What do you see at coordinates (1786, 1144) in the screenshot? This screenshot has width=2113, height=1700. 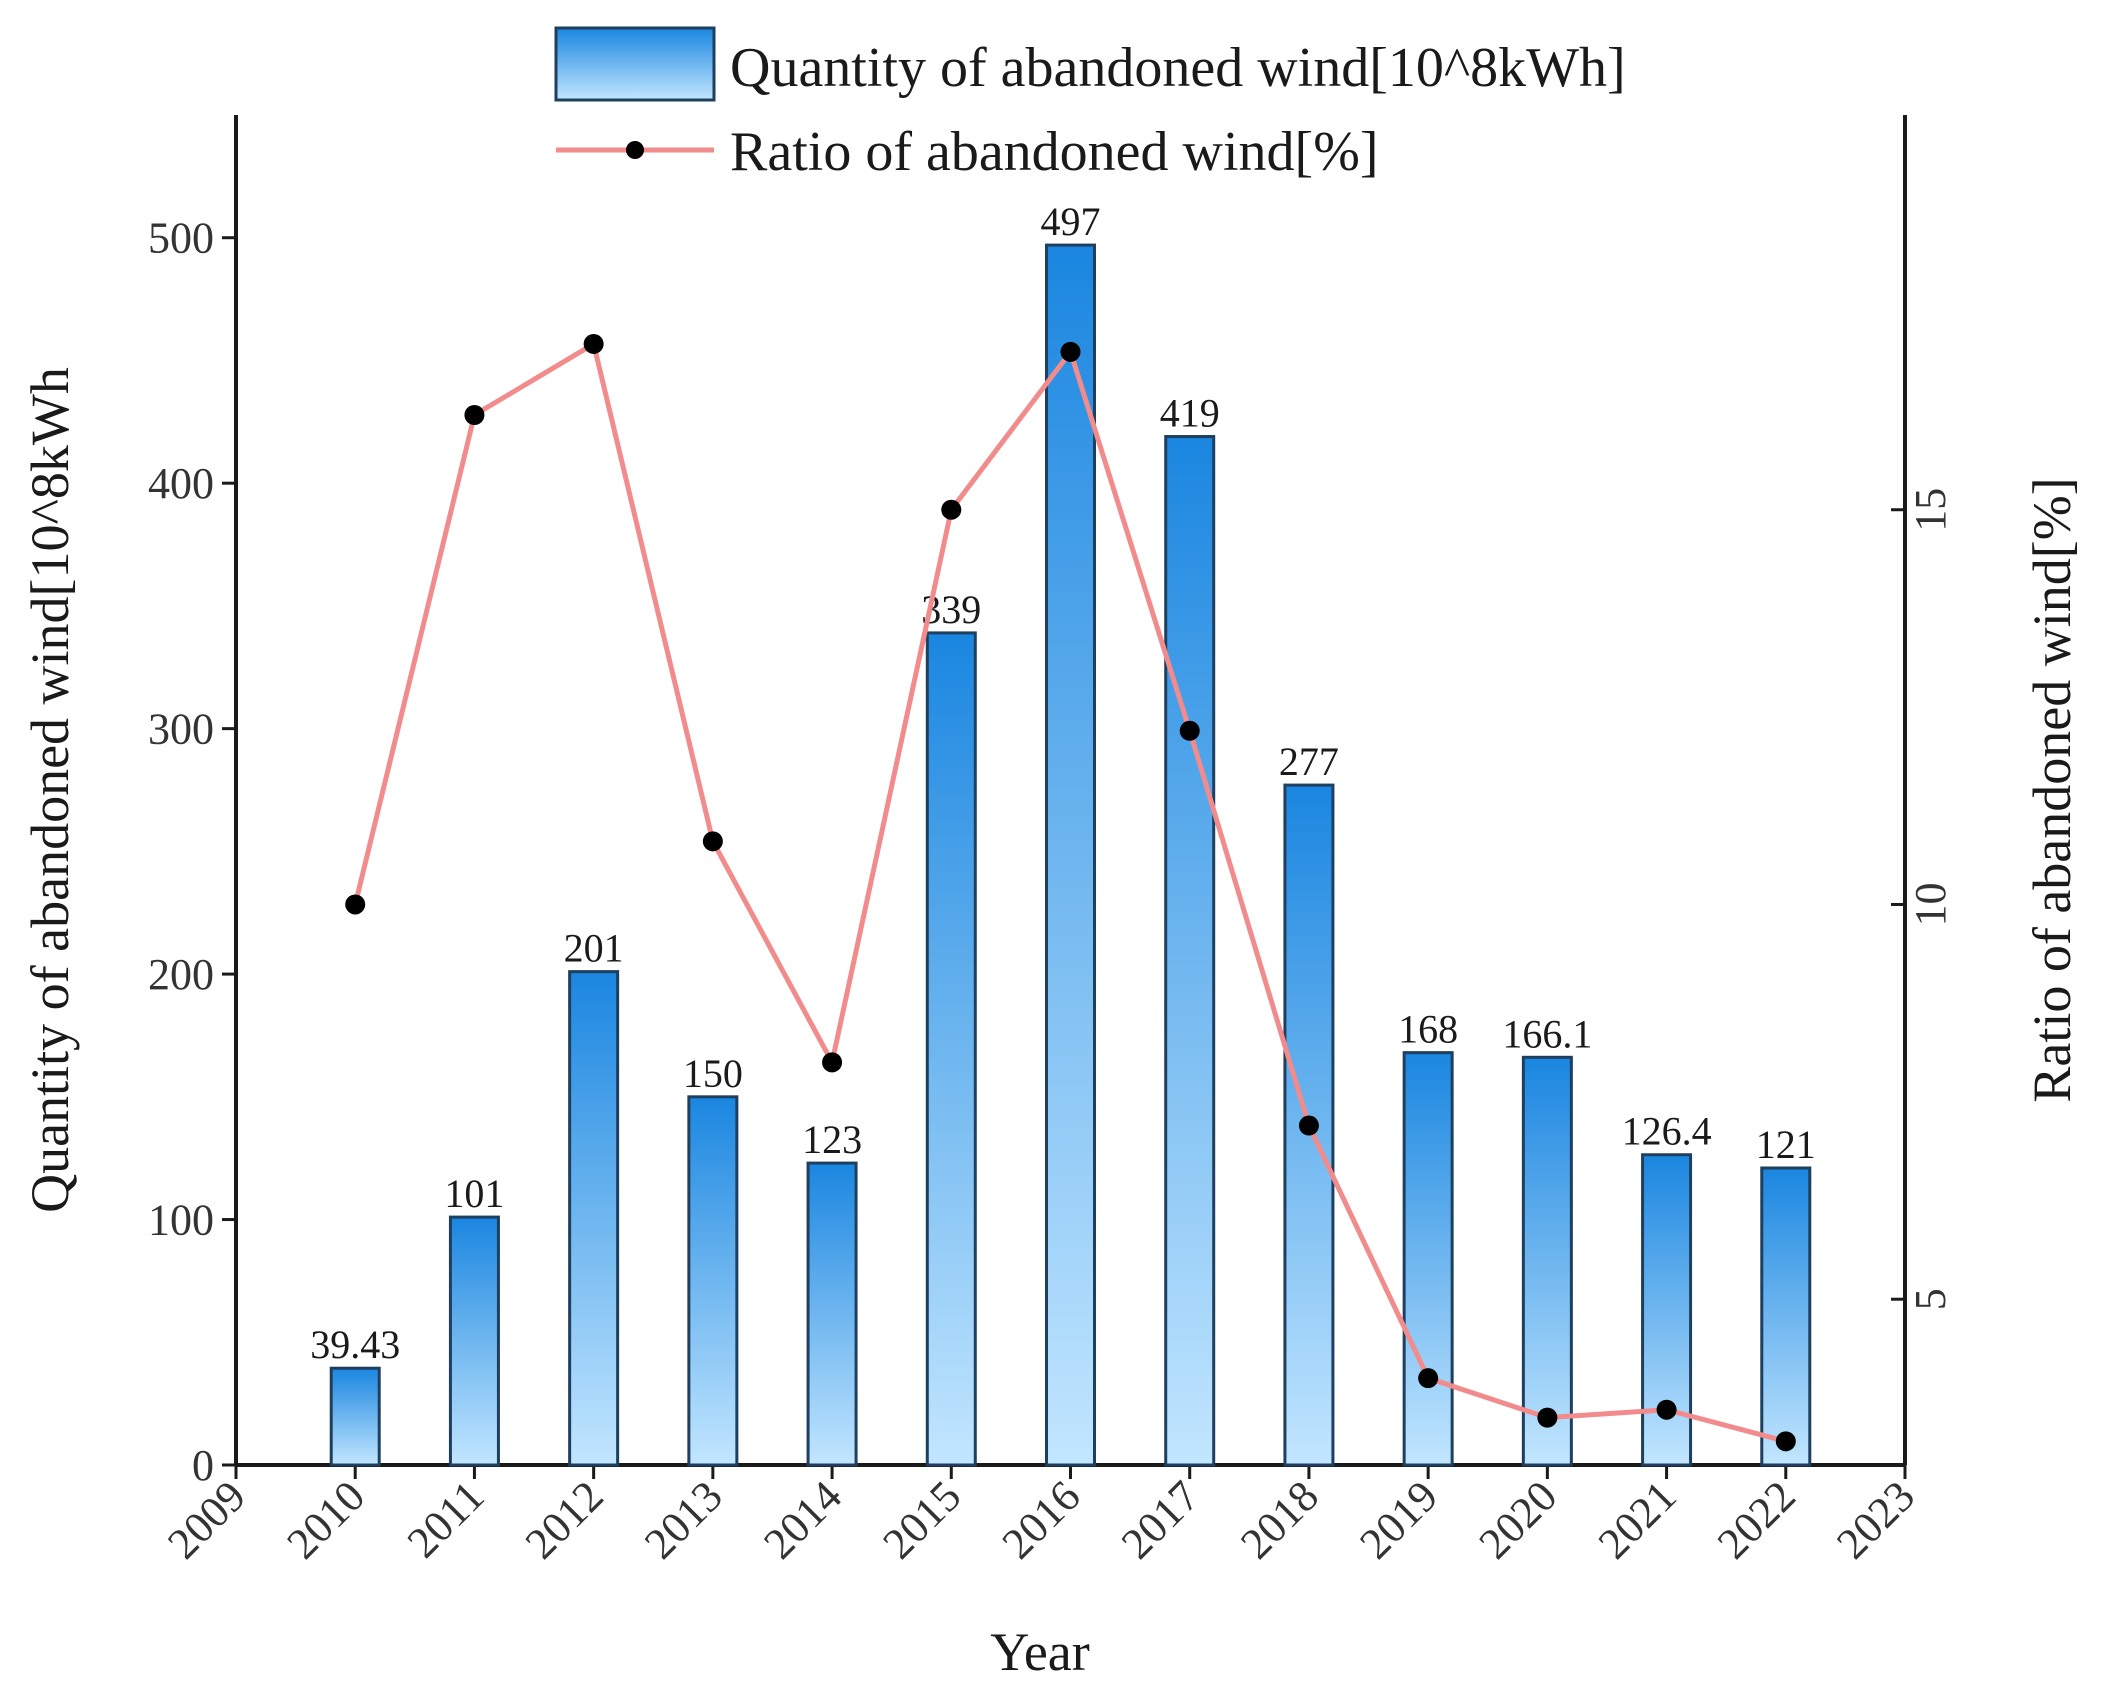 I see `bar-label-2022: 121` at bounding box center [1786, 1144].